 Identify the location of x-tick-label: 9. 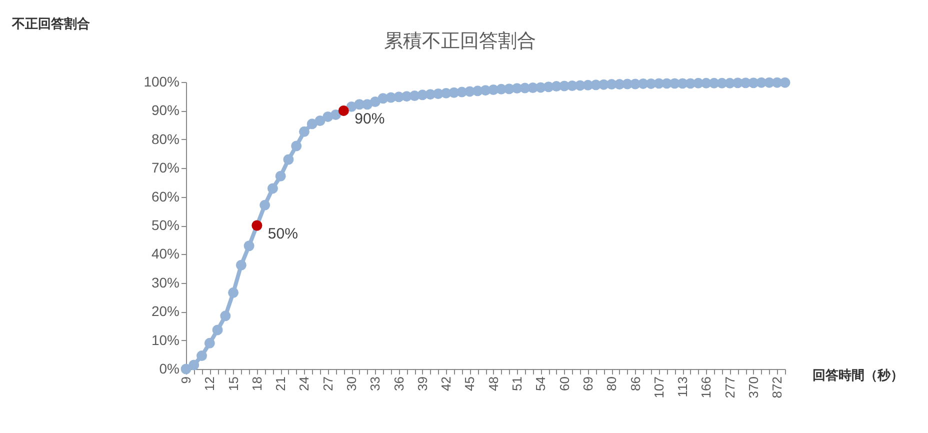
(186, 380).